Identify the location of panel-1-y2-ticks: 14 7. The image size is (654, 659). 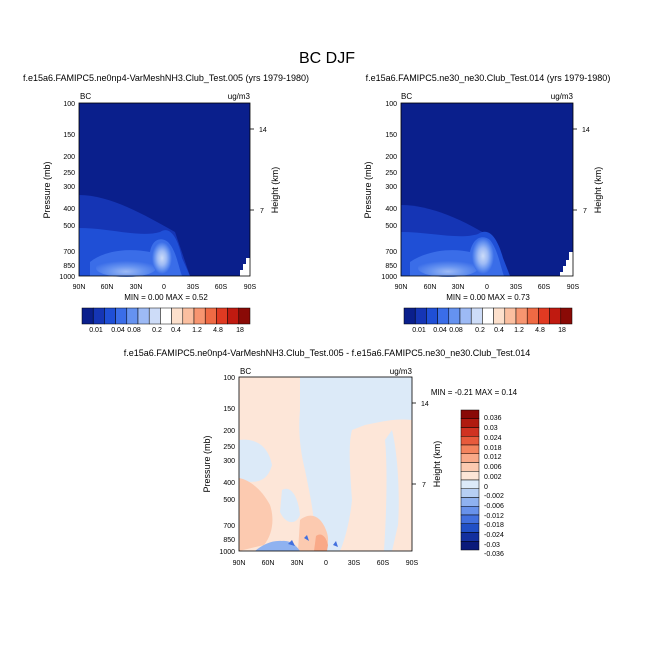
(258, 171).